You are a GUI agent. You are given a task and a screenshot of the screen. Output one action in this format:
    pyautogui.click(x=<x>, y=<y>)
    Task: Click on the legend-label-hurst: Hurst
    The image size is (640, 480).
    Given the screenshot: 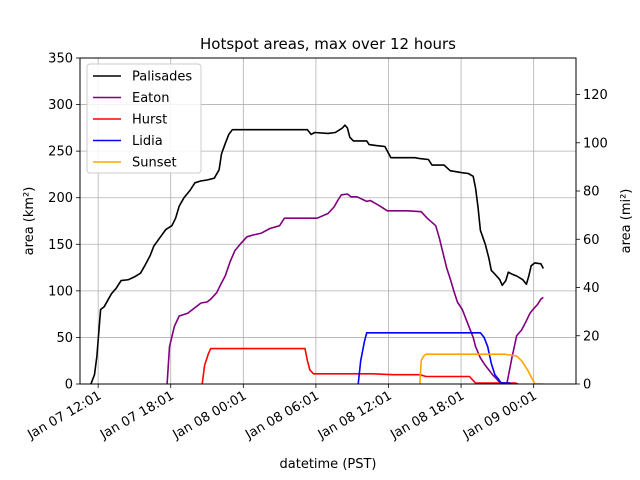 What is the action you would take?
    pyautogui.click(x=149, y=120)
    